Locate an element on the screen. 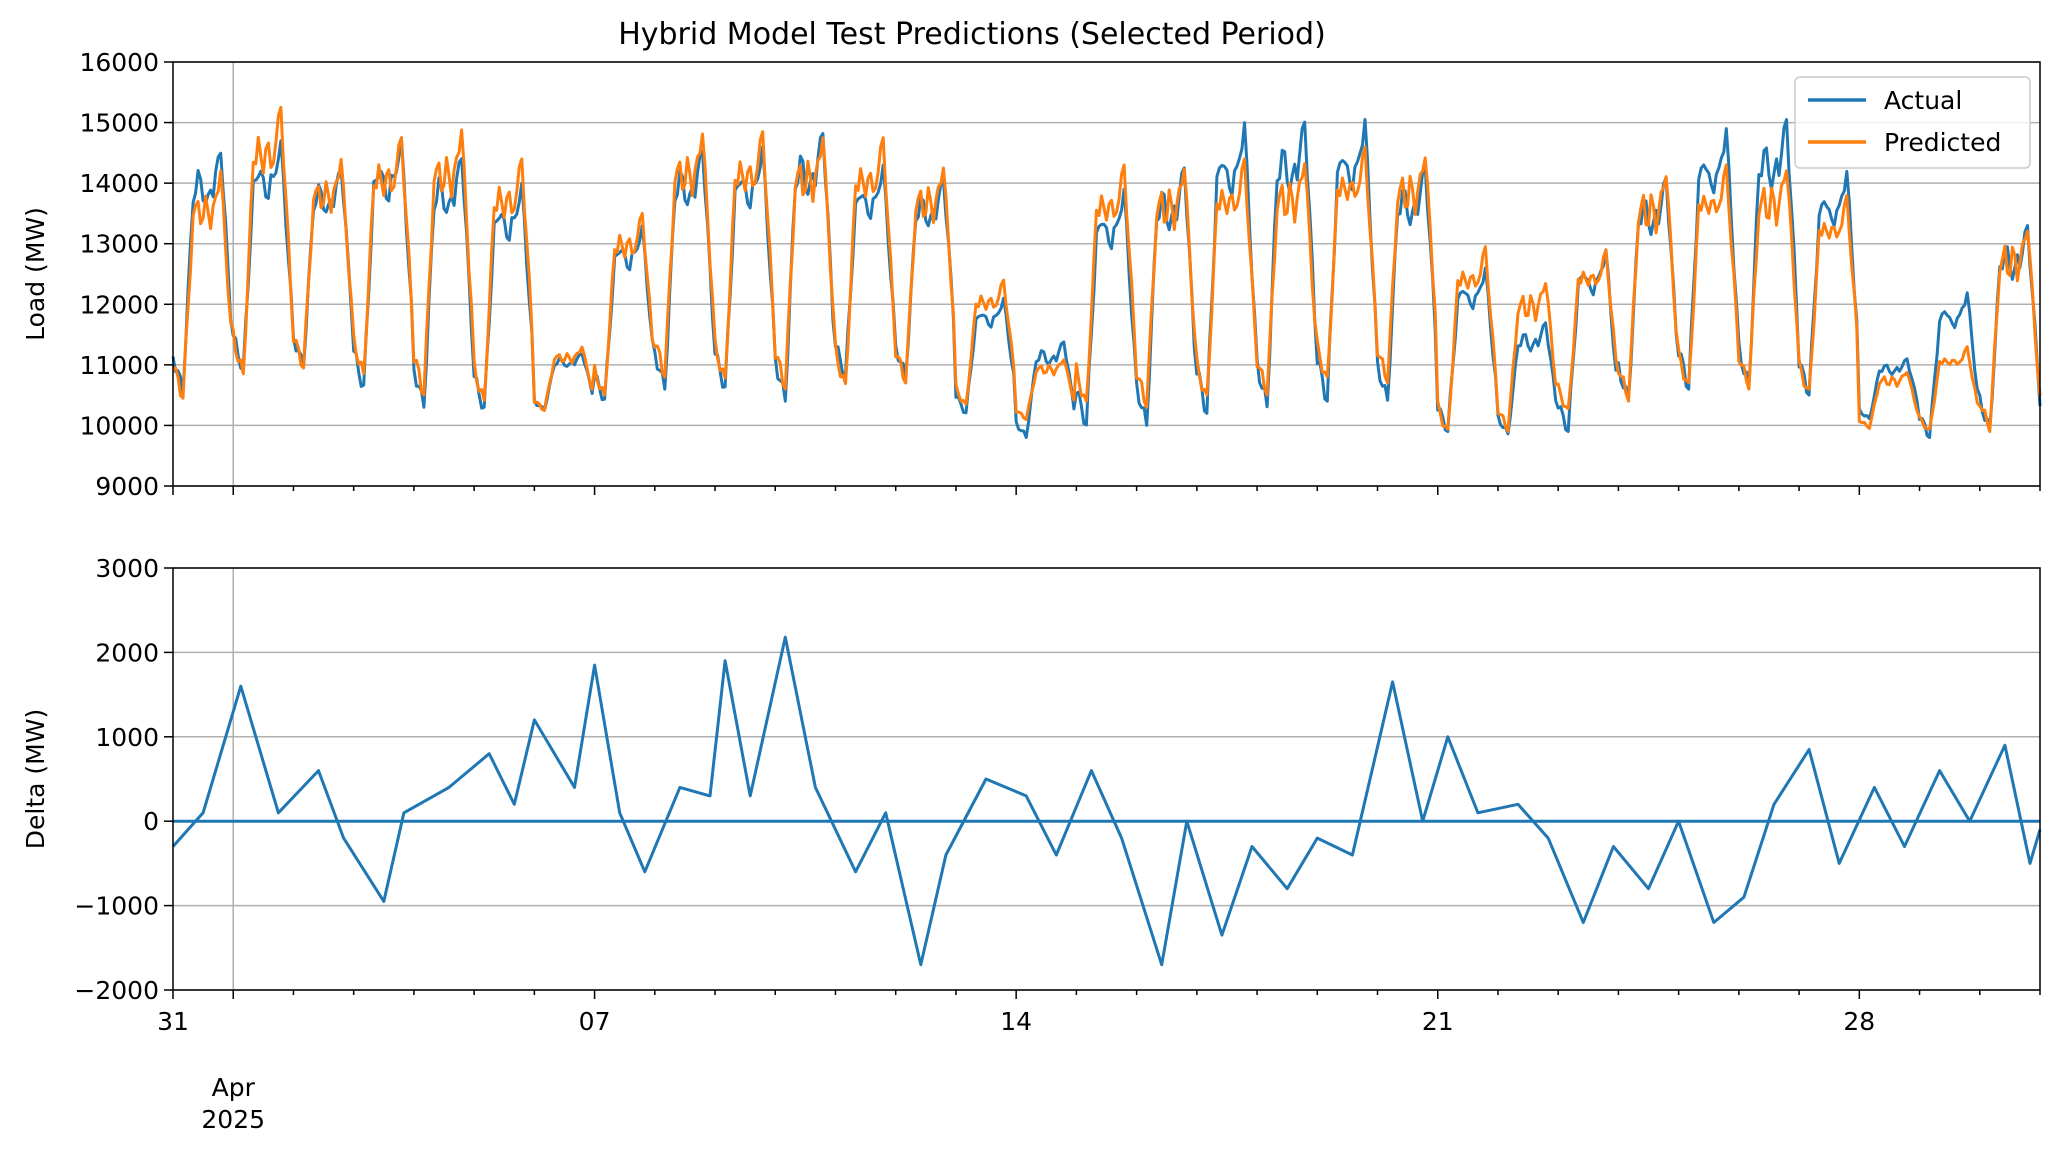 This screenshot has height=1151, width=2052. y-tick-label: 3000 is located at coordinates (127, 568).